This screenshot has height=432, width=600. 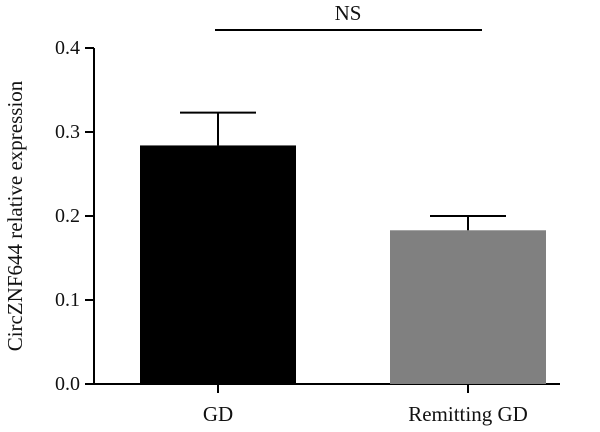 What do you see at coordinates (218, 414) in the screenshot?
I see `x-tick-label: GD` at bounding box center [218, 414].